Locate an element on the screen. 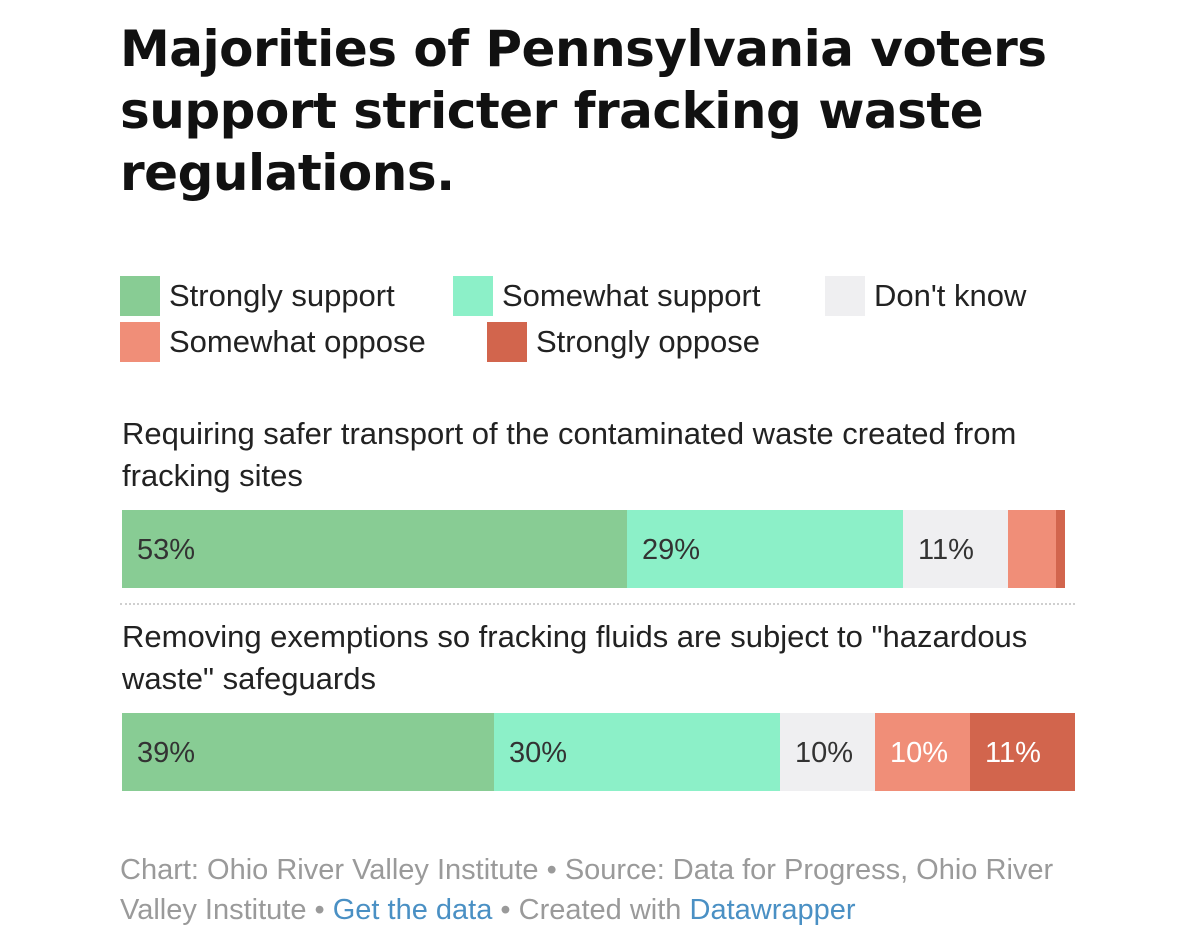 This screenshot has height=930, width=1200. footer-created-with: Created with is located at coordinates (604, 910).